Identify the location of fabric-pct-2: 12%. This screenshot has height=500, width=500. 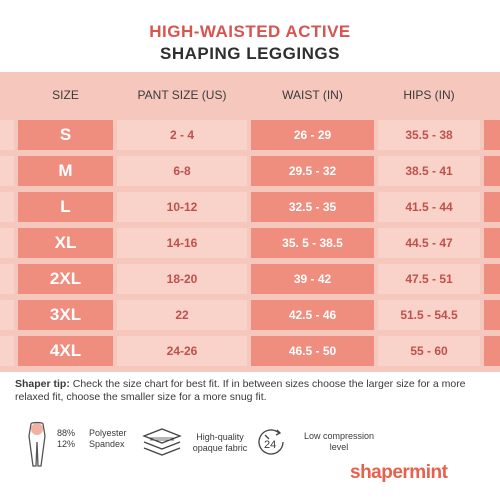
(66, 444).